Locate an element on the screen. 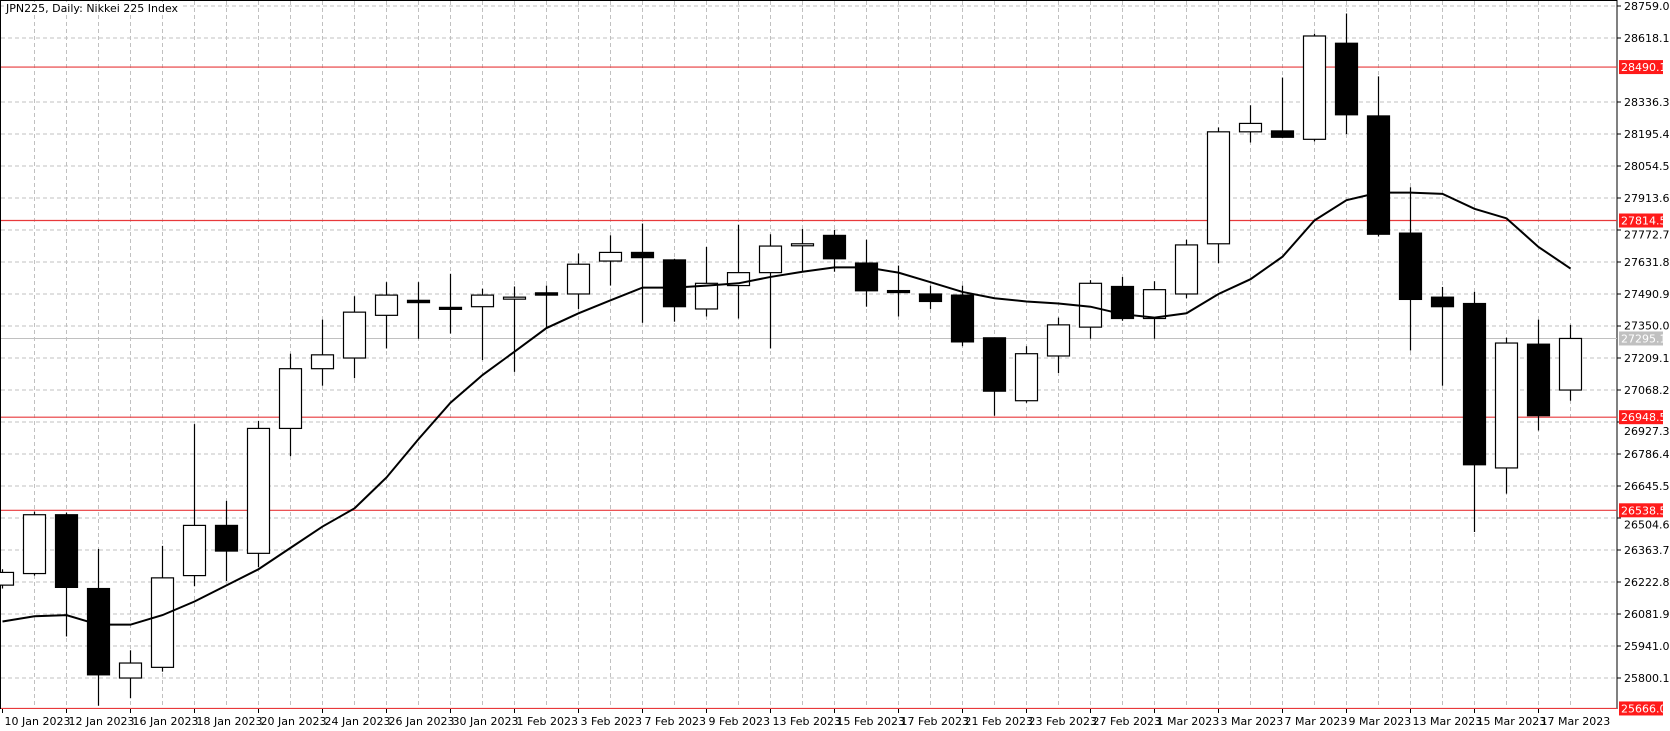 Image resolution: width=1670 pixels, height=731 pixels. y-tick-label: 26081.9 is located at coordinates (1647, 614).